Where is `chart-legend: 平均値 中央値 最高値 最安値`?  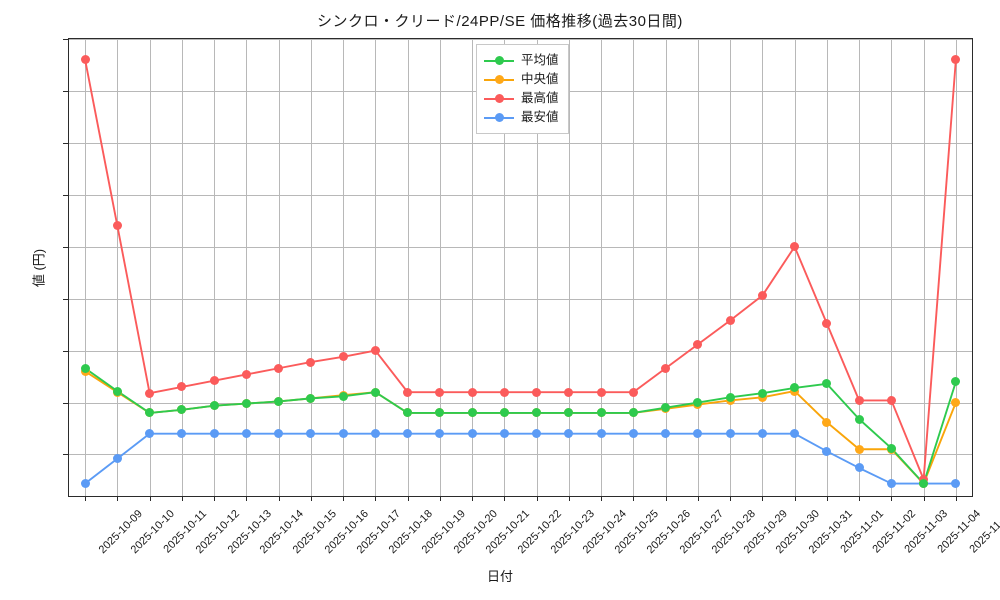
chart-legend: 平均値 中央値 最高値 最安値 is located at coordinates (522, 89).